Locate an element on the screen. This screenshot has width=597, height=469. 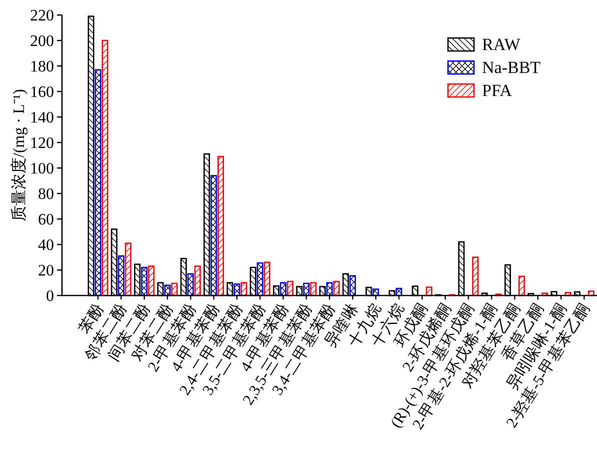
y-tick-label: 140 is located at coordinates (42, 118).